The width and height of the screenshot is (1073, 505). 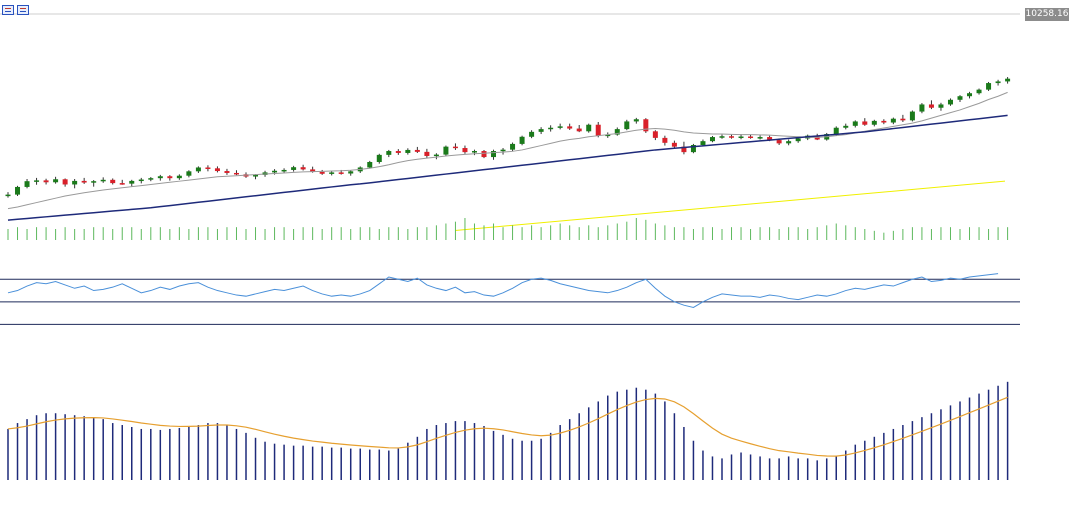 What do you see at coordinates (23, 10) in the screenshot?
I see `settings-icon` at bounding box center [23, 10].